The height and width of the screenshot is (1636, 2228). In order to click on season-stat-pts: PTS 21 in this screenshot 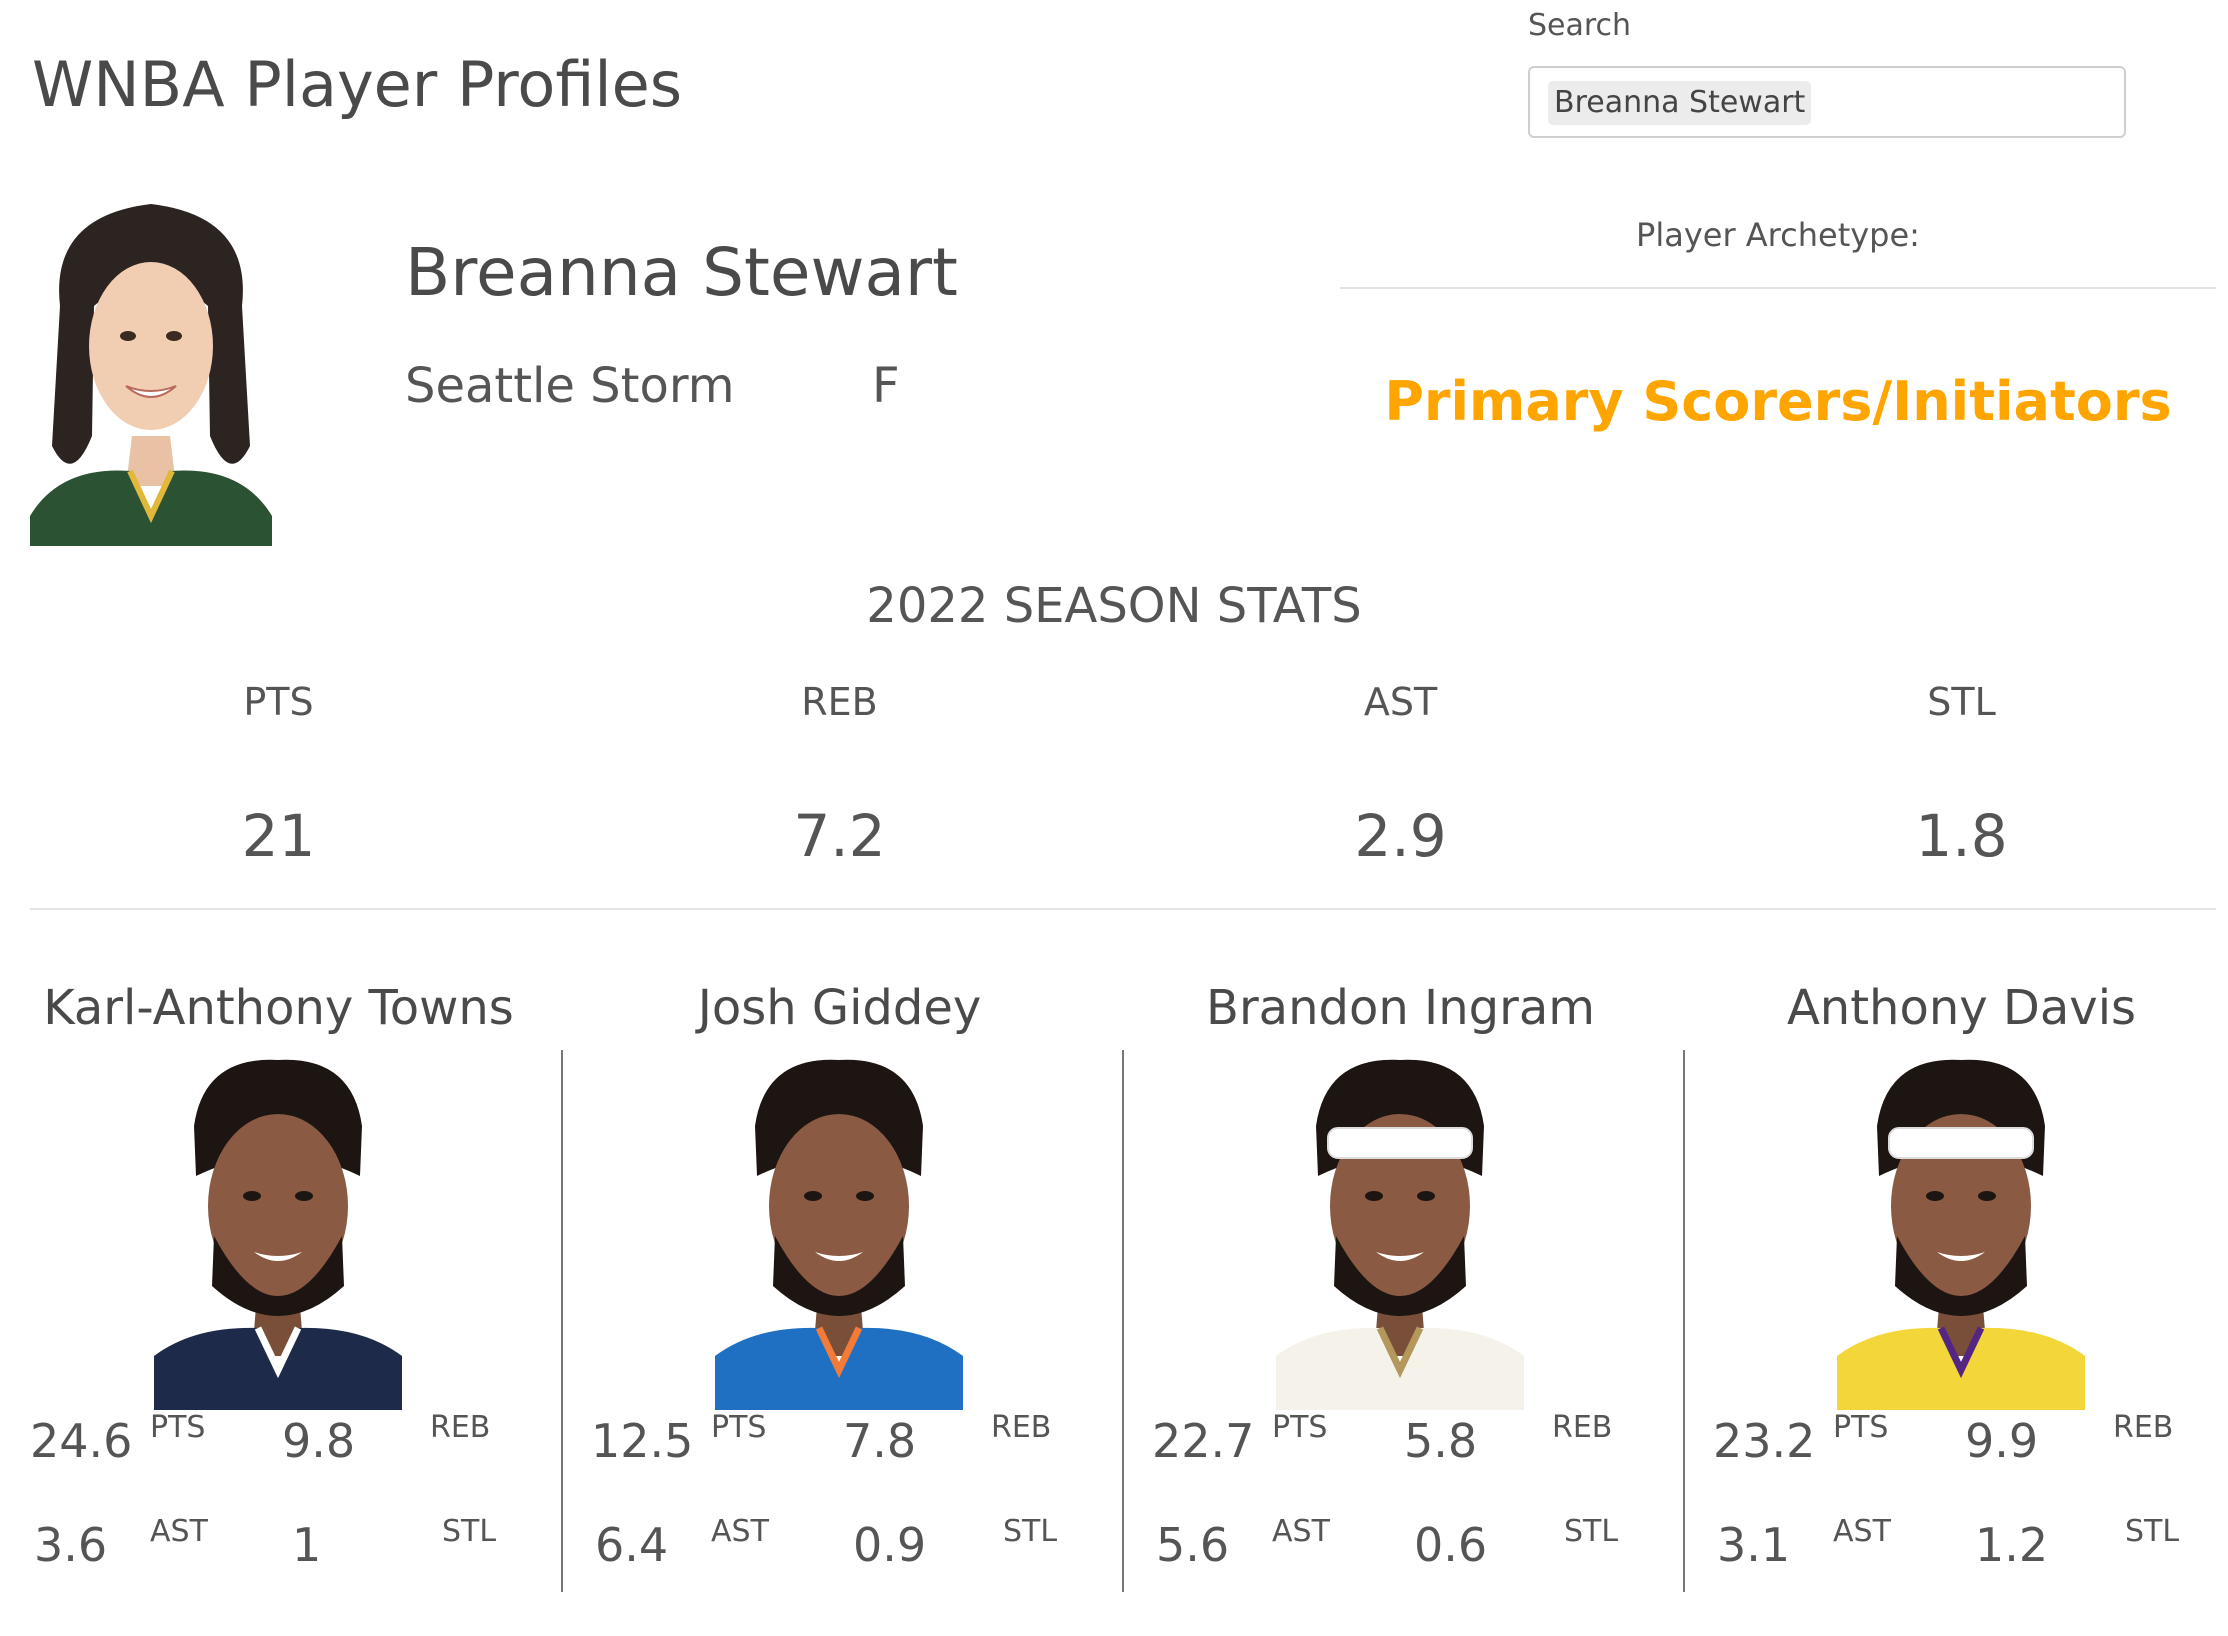, I will do `click(278, 775)`.